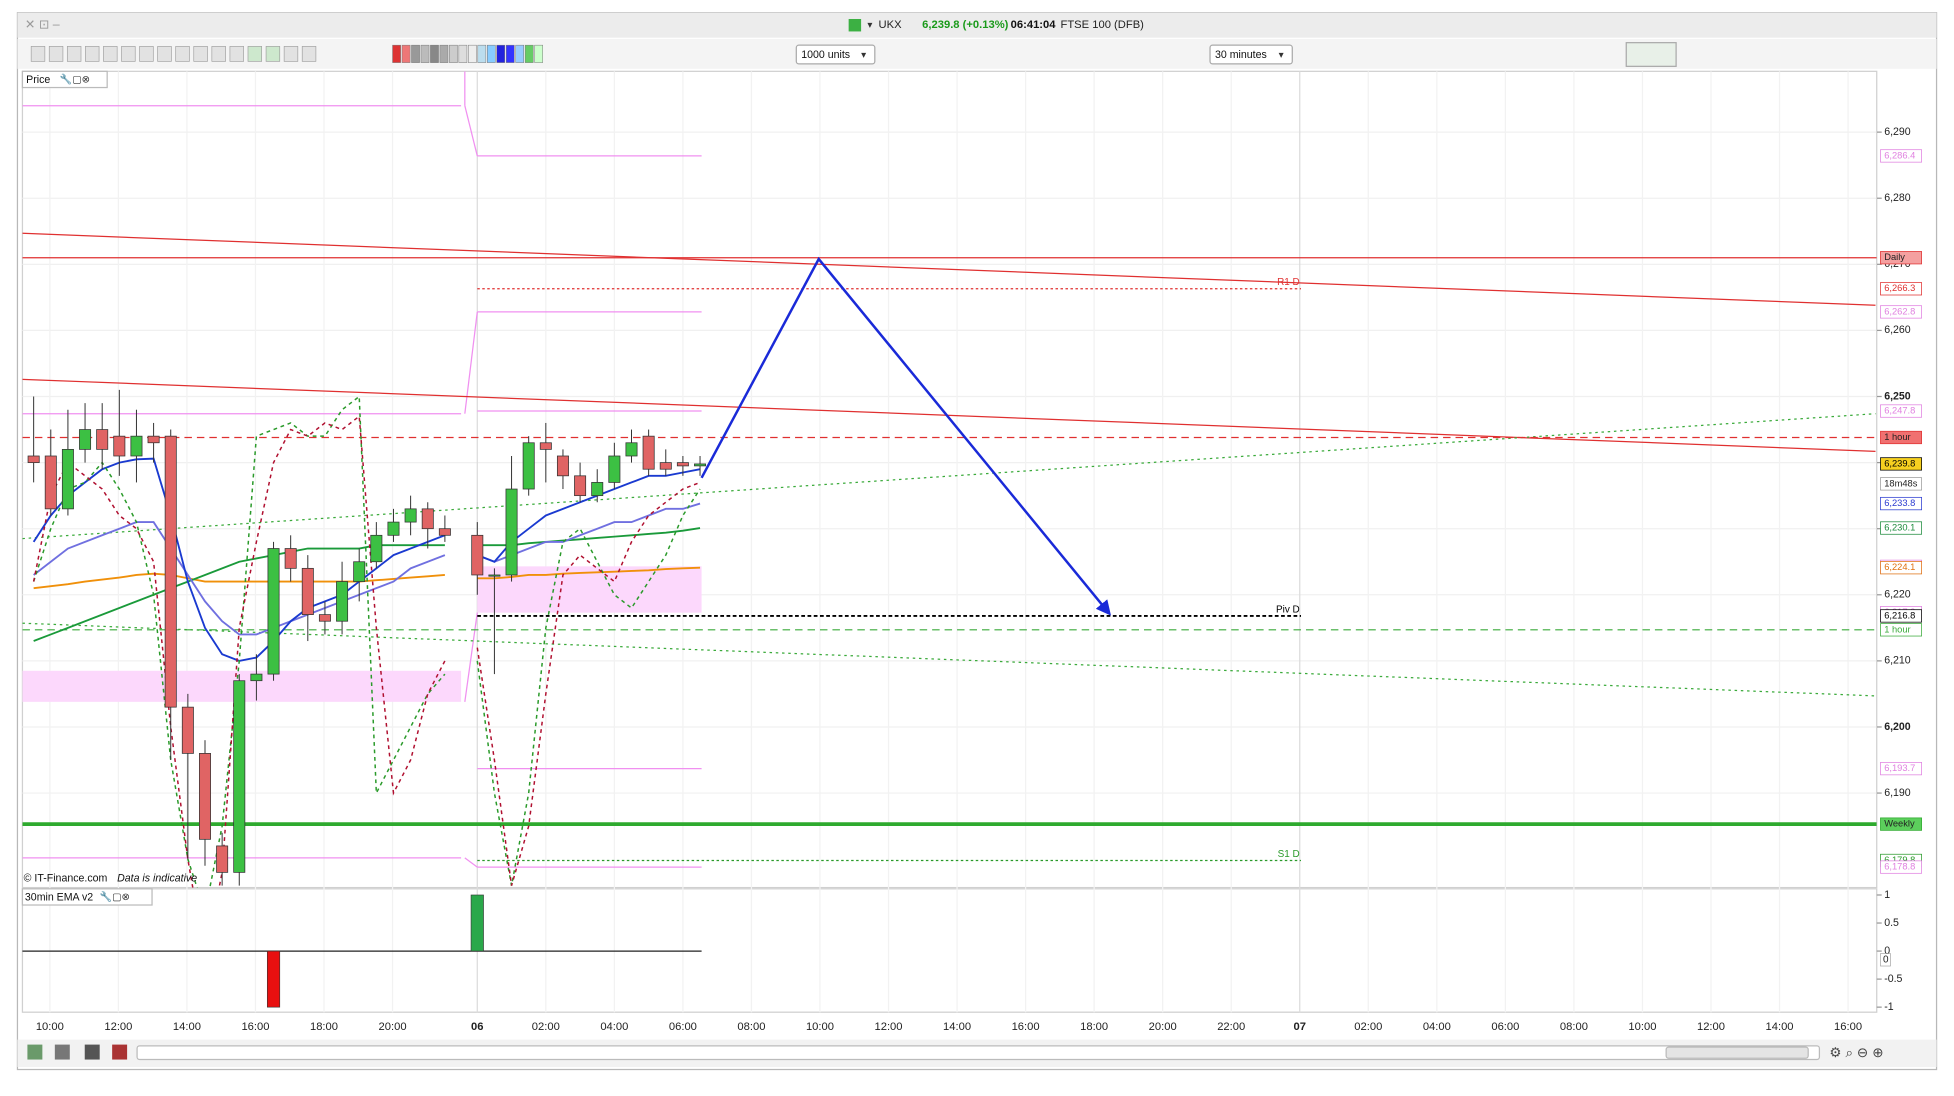  What do you see at coordinates (1651, 54) in the screenshot?
I see `chart-type-button` at bounding box center [1651, 54].